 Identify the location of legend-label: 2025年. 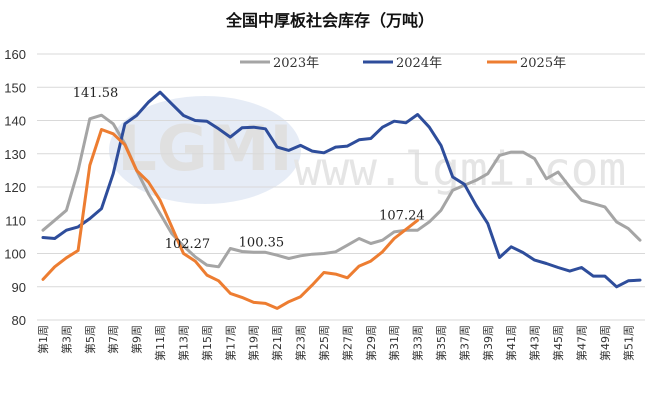
(543, 63).